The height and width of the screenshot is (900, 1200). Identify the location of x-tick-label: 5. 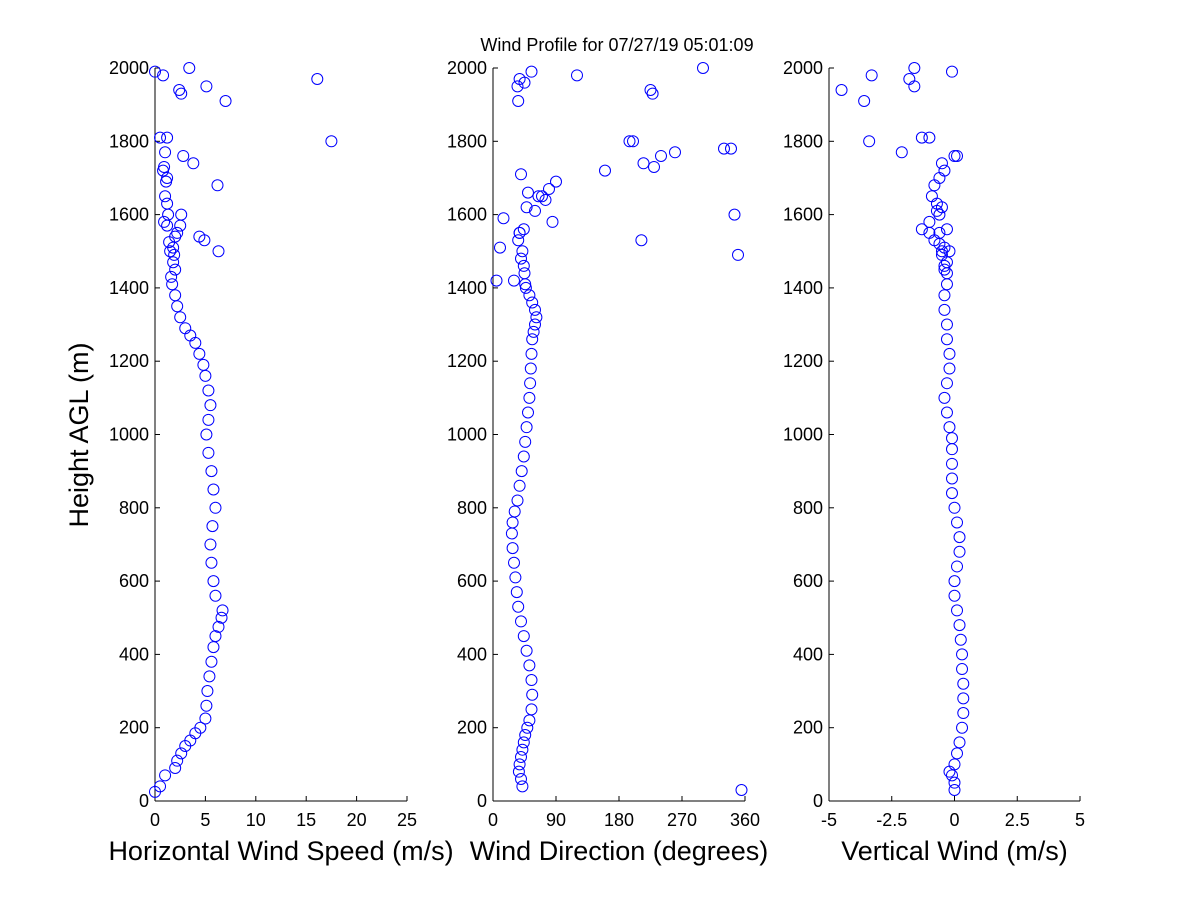
(205, 820).